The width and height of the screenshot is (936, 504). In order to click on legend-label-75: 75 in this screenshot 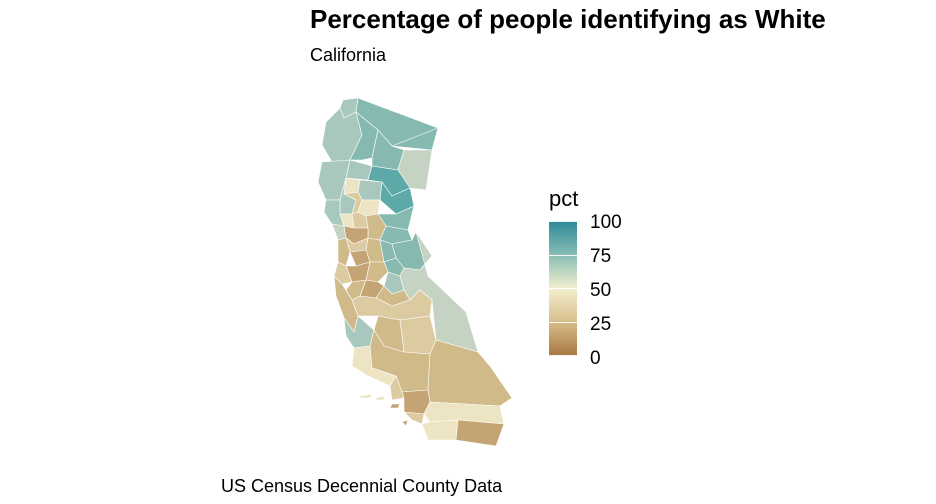, I will do `click(601, 256)`.